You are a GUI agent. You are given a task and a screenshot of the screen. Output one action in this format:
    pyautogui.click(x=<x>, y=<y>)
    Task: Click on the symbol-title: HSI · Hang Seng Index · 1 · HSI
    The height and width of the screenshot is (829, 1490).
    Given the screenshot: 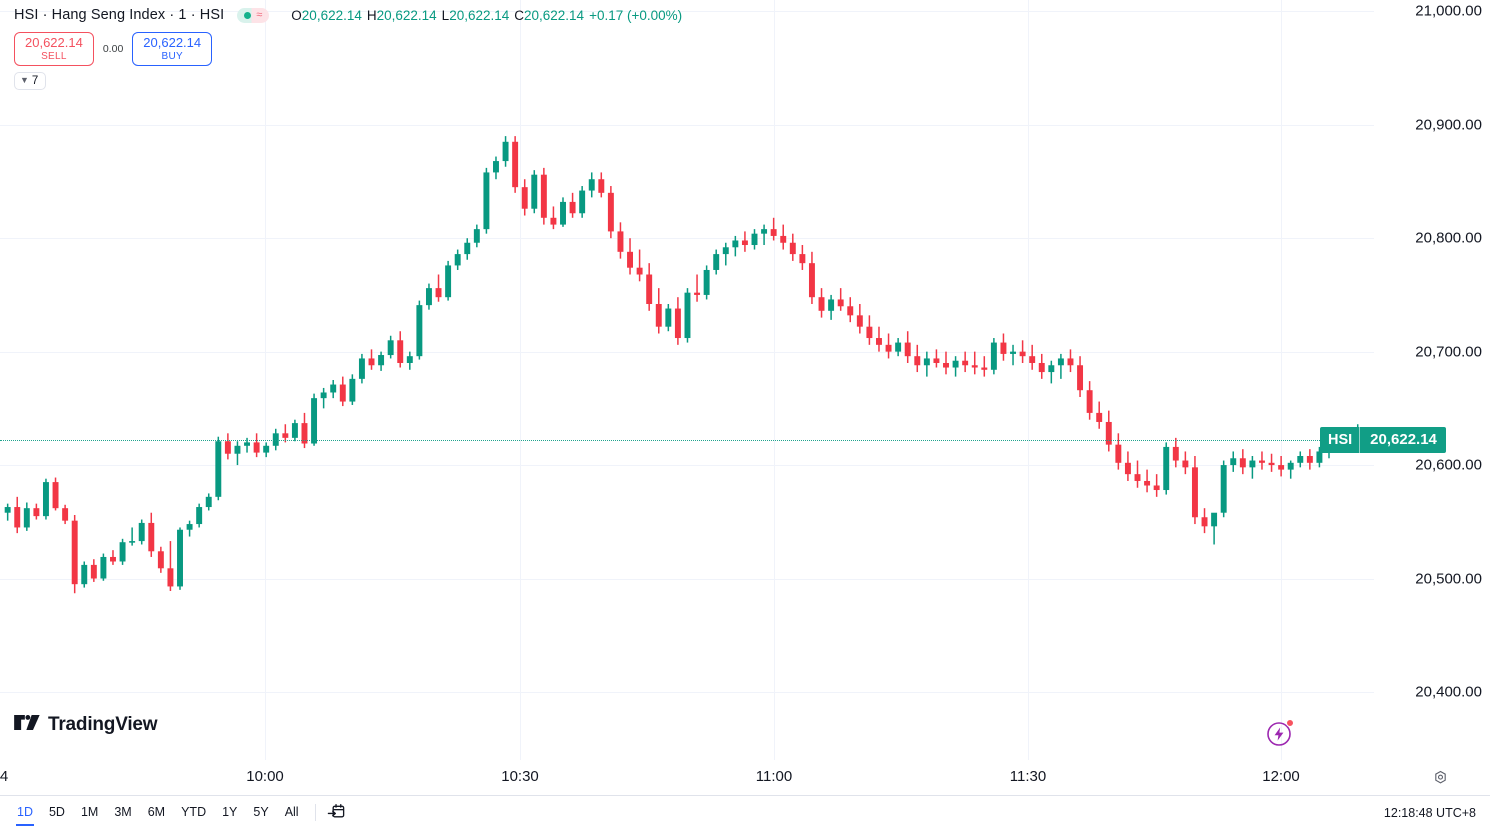 What is the action you would take?
    pyautogui.click(x=119, y=15)
    